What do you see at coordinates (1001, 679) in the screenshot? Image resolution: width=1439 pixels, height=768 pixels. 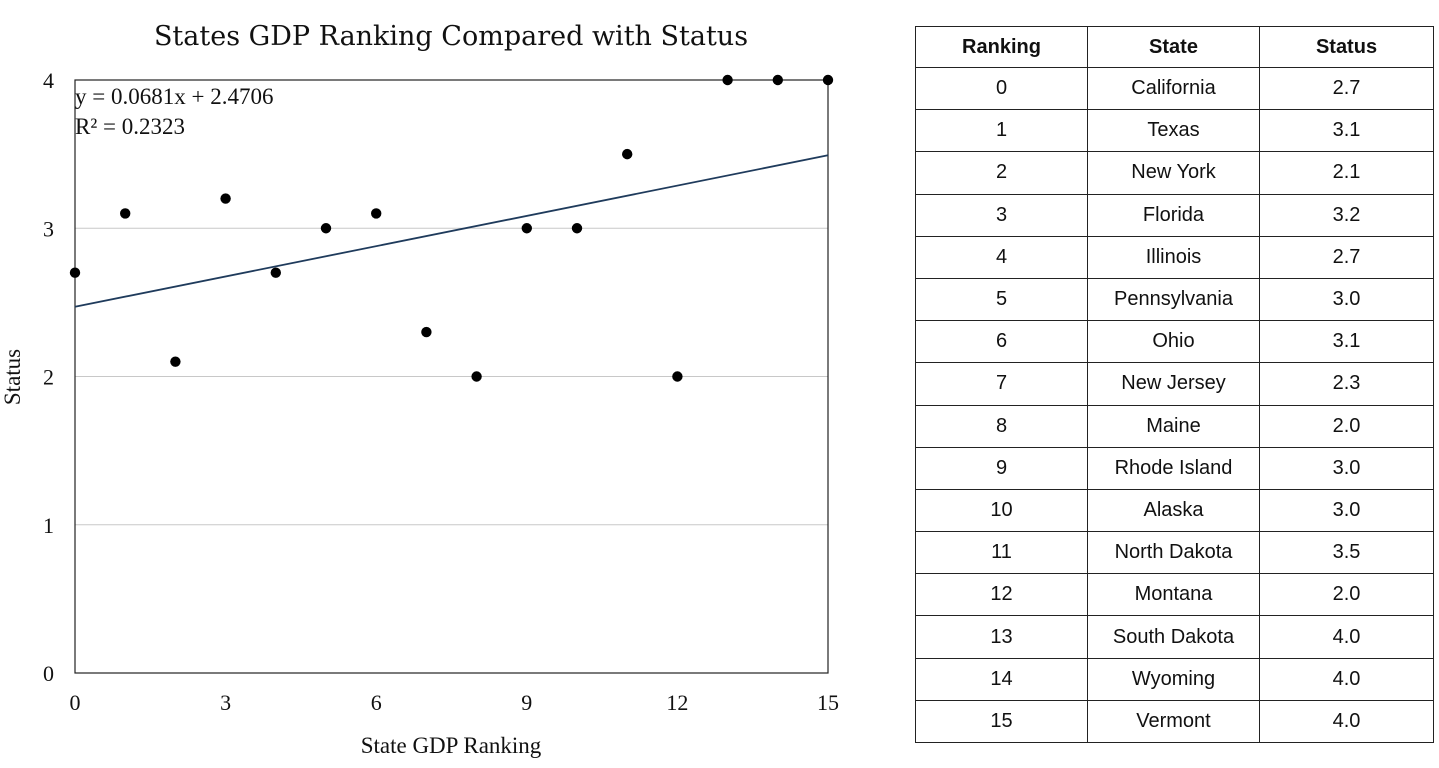 I see `cell-ranking: 14` at bounding box center [1001, 679].